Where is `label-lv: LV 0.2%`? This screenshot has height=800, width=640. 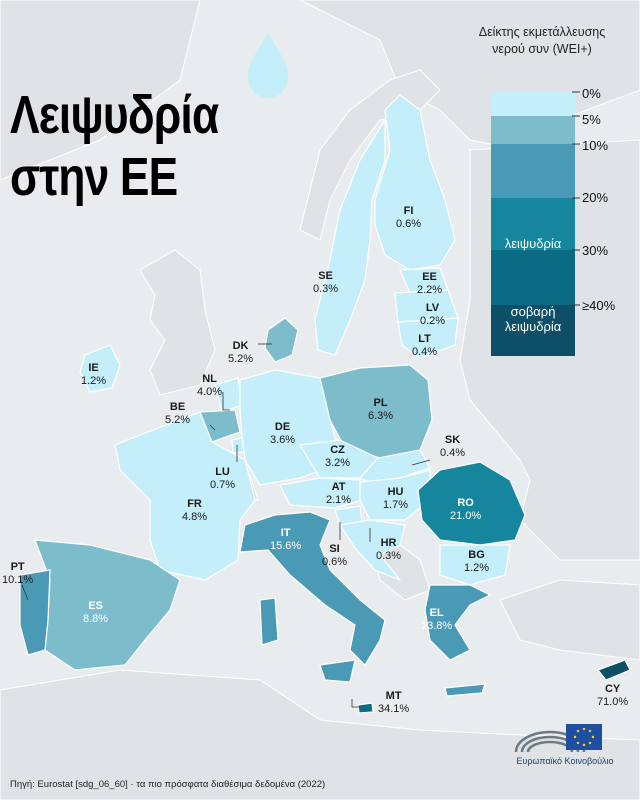 label-lv: LV 0.2% is located at coordinates (433, 314).